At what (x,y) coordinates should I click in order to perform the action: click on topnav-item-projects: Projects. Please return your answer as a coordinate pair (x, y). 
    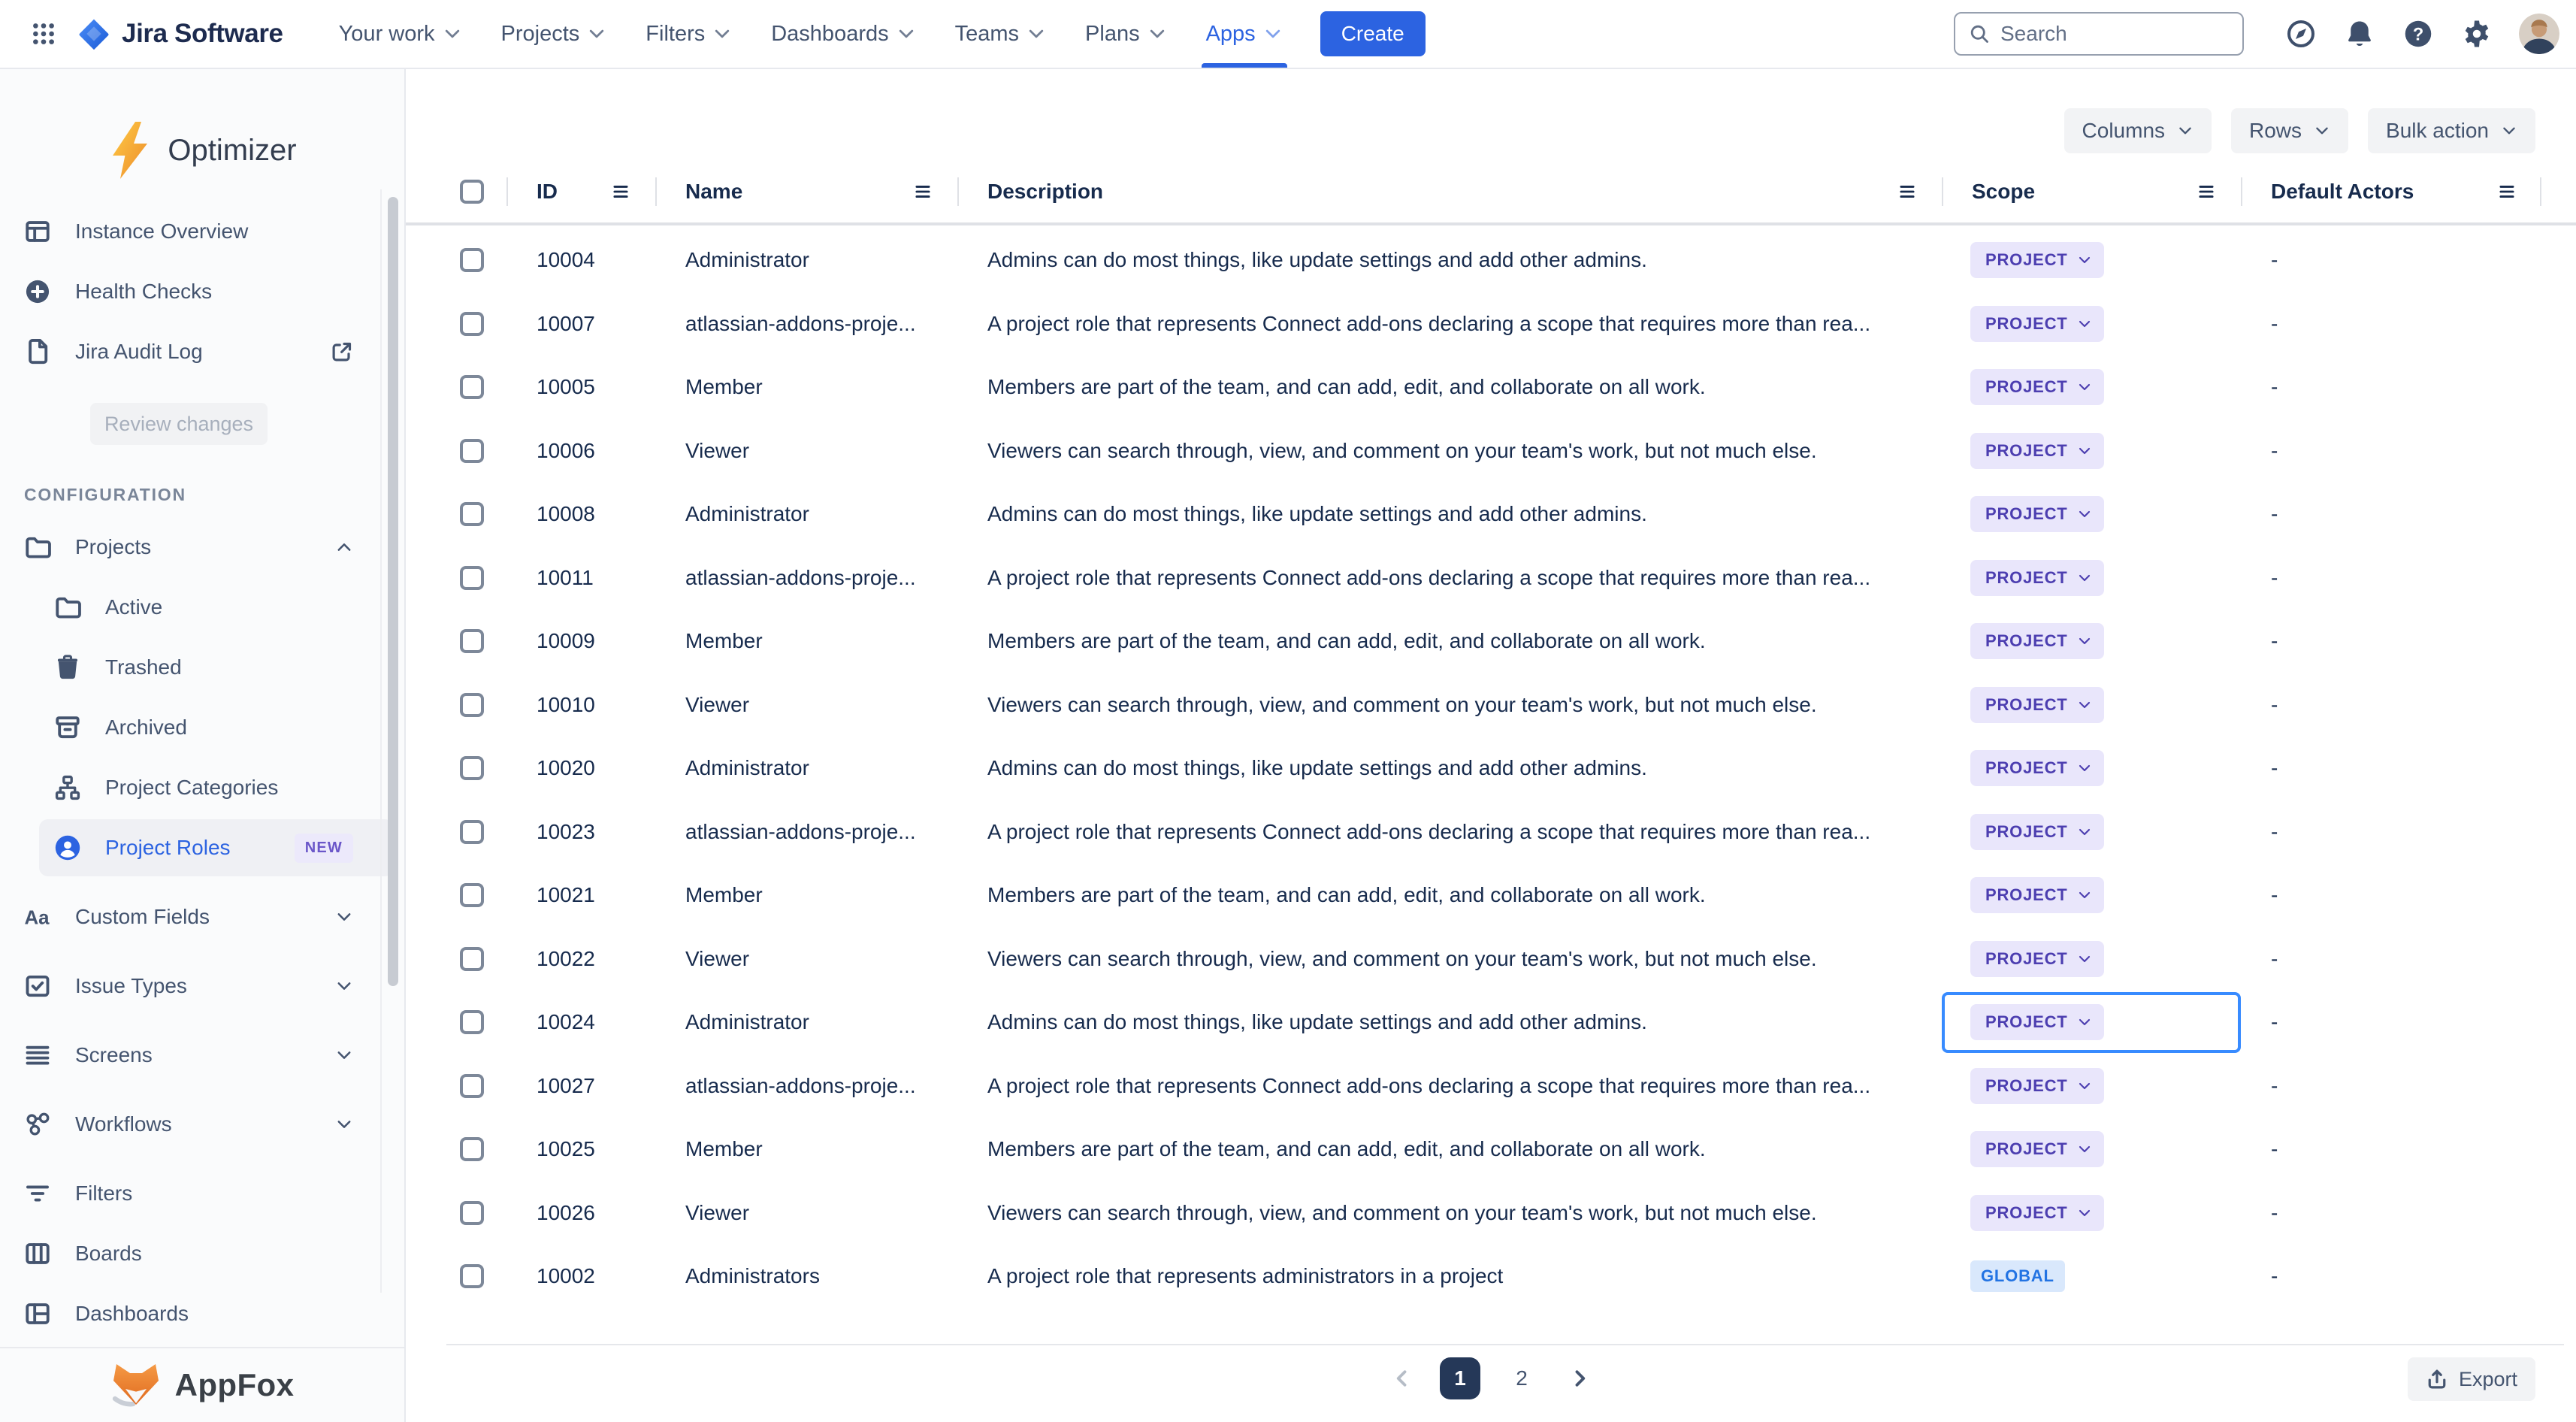
    Looking at the image, I should click on (554, 34).